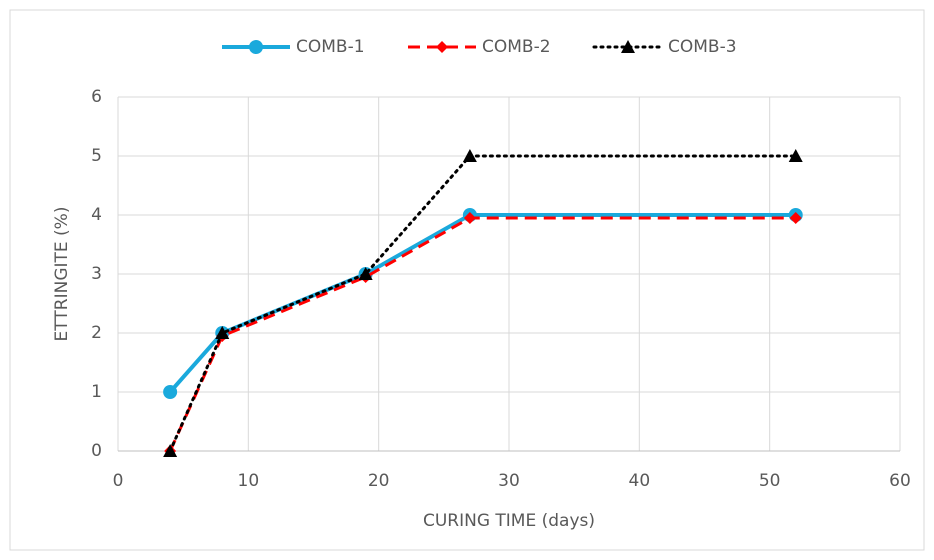 The image size is (934, 560). What do you see at coordinates (118, 481) in the screenshot?
I see `x-tick-label: 0` at bounding box center [118, 481].